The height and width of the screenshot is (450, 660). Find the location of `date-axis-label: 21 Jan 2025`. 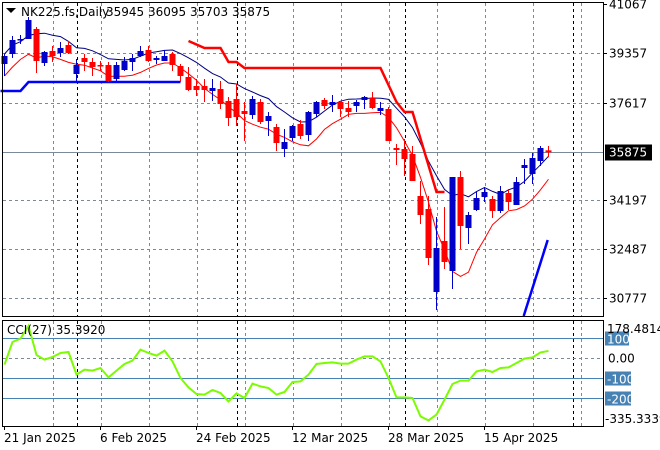

date-axis-label: 21 Jan 2025 is located at coordinates (40, 438).